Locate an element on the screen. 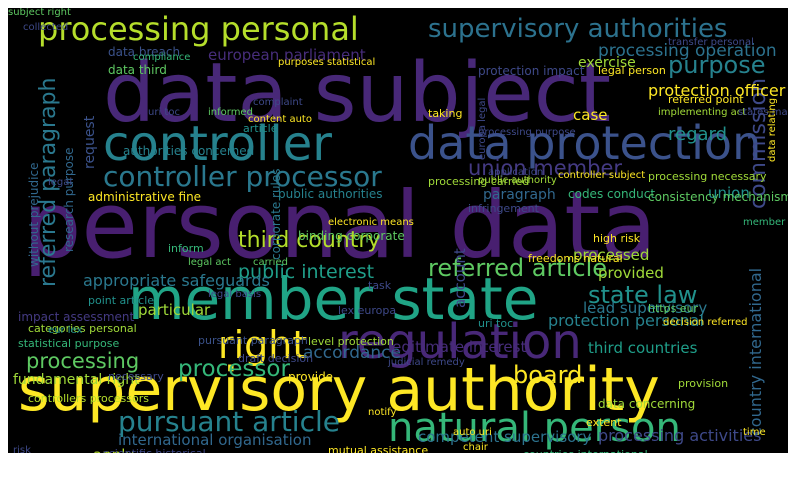 The width and height of the screenshot is (795, 483). cloud-word: supervisory authority is located at coordinates (339, 390).